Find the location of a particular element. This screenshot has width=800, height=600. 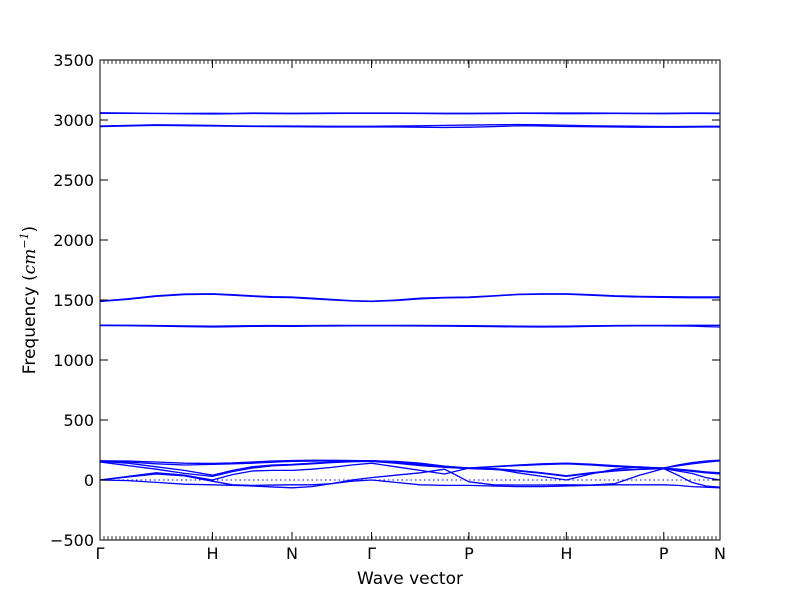

y-tick-label: 1500 is located at coordinates (73, 300).